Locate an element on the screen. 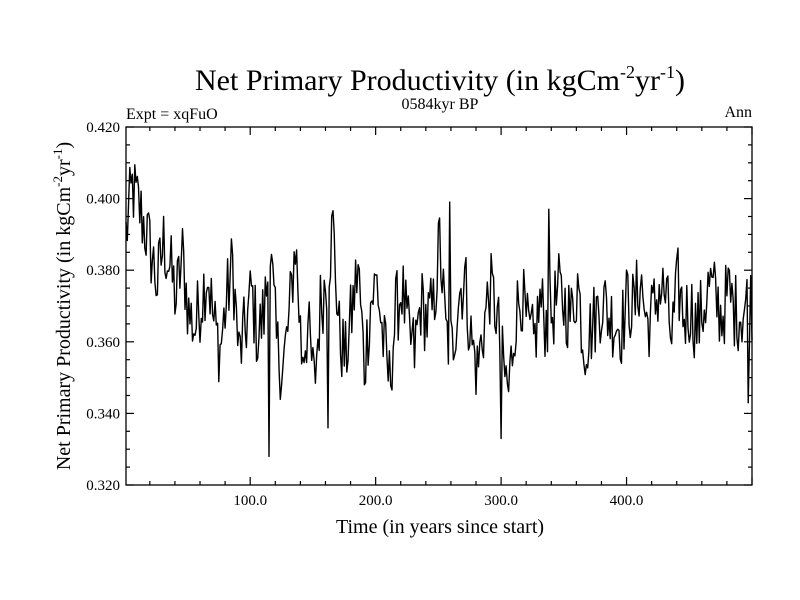 This screenshot has width=800, height=600. x-tick-label: 400.0 is located at coordinates (627, 501).